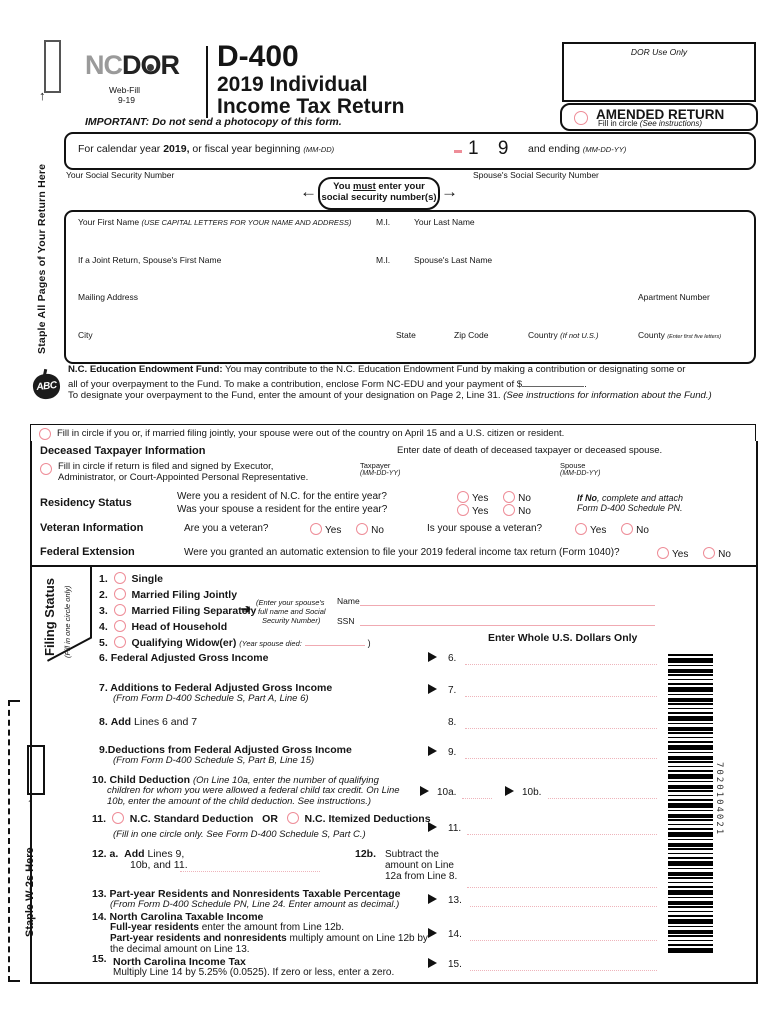  Describe the element at coordinates (103, 658) in the screenshot. I see `line6-num: 6.` at that location.